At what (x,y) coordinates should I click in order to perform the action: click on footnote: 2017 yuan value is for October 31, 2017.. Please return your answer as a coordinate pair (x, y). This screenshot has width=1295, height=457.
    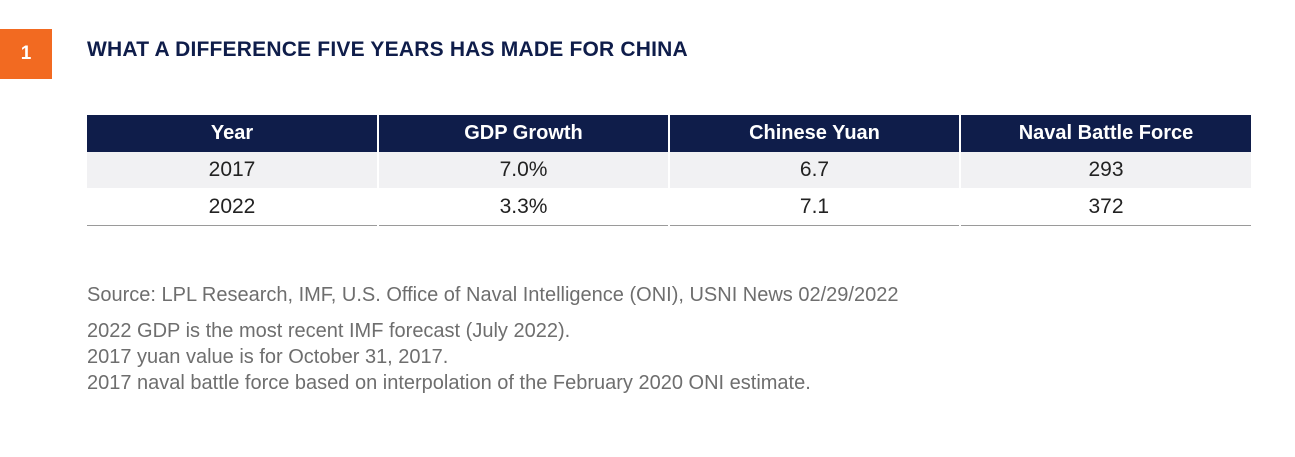
    Looking at the image, I should click on (268, 357).